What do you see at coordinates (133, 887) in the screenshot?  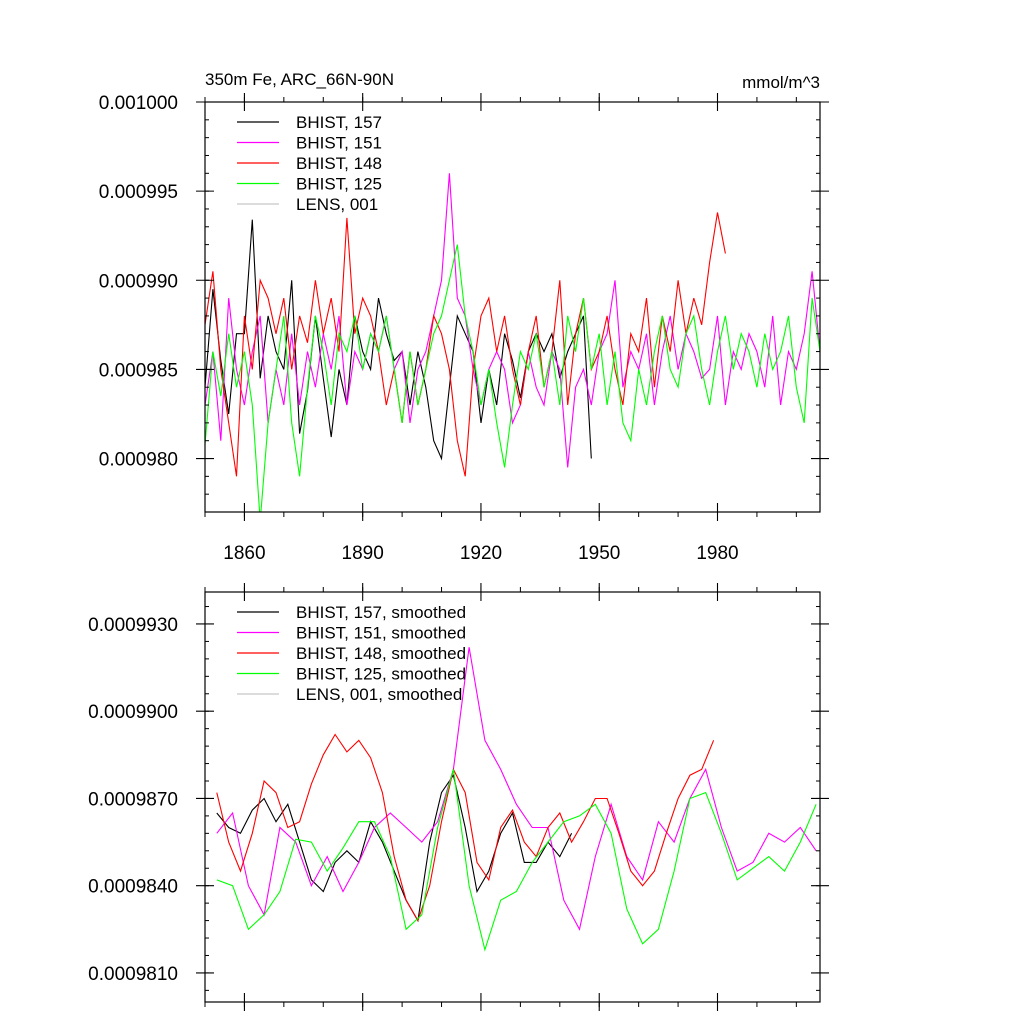 I see `y-tick-label: 0.0009840` at bounding box center [133, 887].